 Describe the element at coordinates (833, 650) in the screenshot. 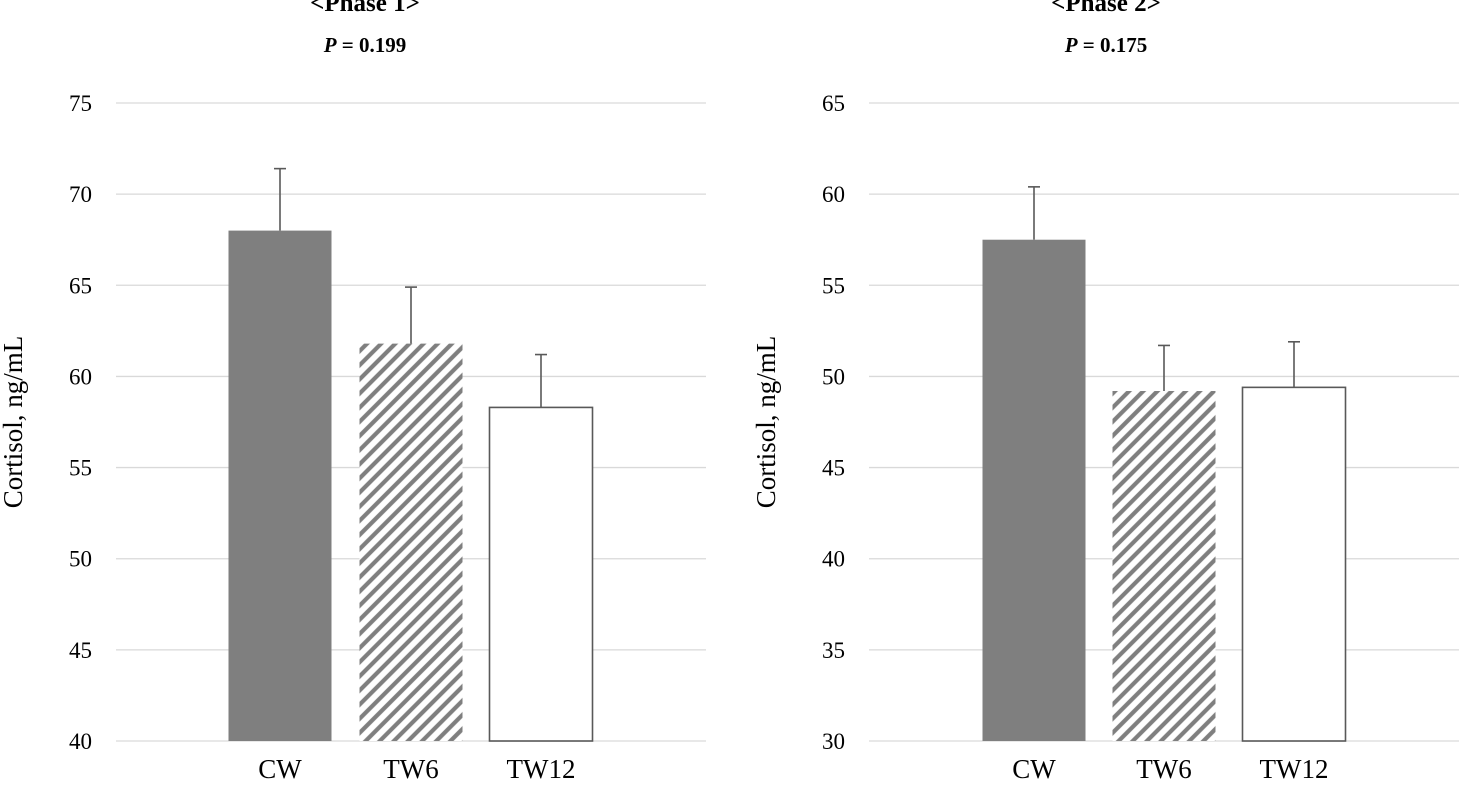

I see `y-tick-label: 35` at that location.